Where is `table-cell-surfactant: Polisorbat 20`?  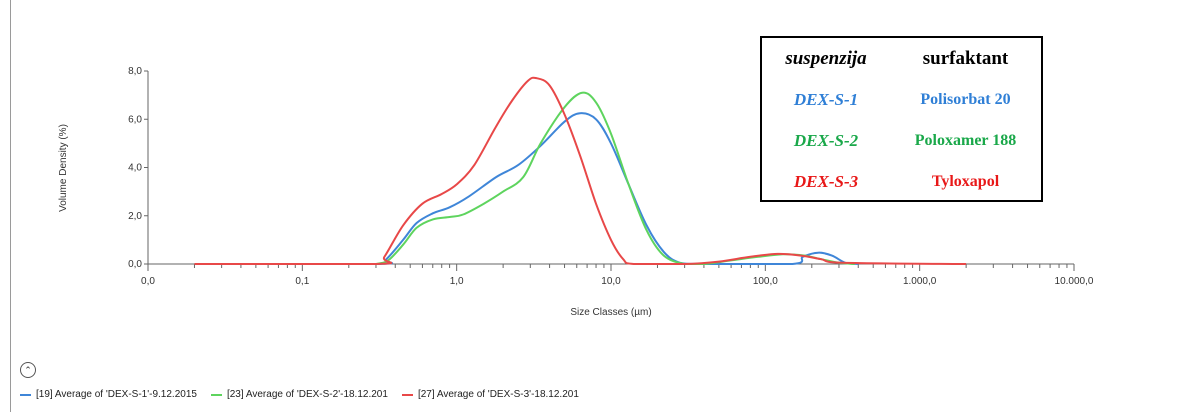
table-cell-surfactant: Polisorbat 20 is located at coordinates (965, 99).